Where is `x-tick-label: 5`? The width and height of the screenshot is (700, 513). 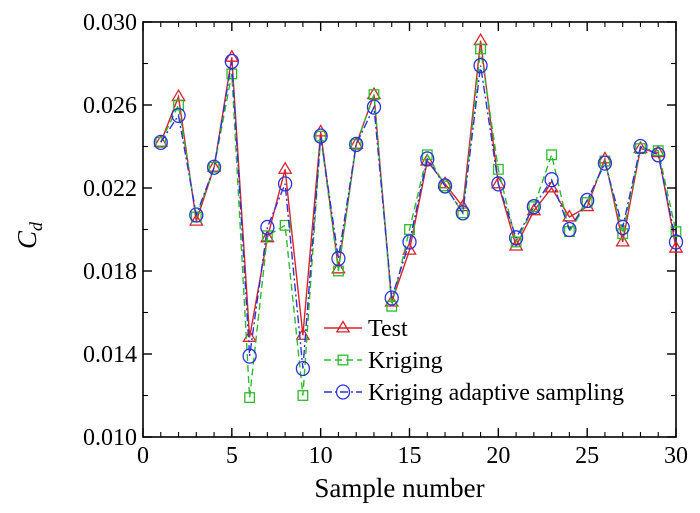 x-tick-label: 5 is located at coordinates (232, 456).